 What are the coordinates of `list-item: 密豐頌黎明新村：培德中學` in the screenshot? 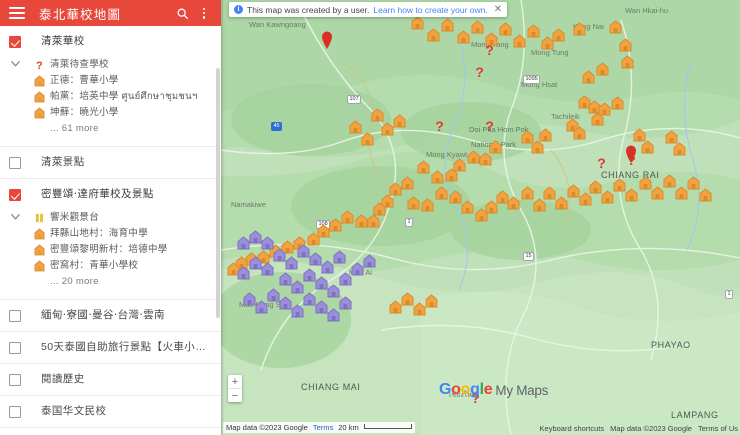 It's located at (127, 250).